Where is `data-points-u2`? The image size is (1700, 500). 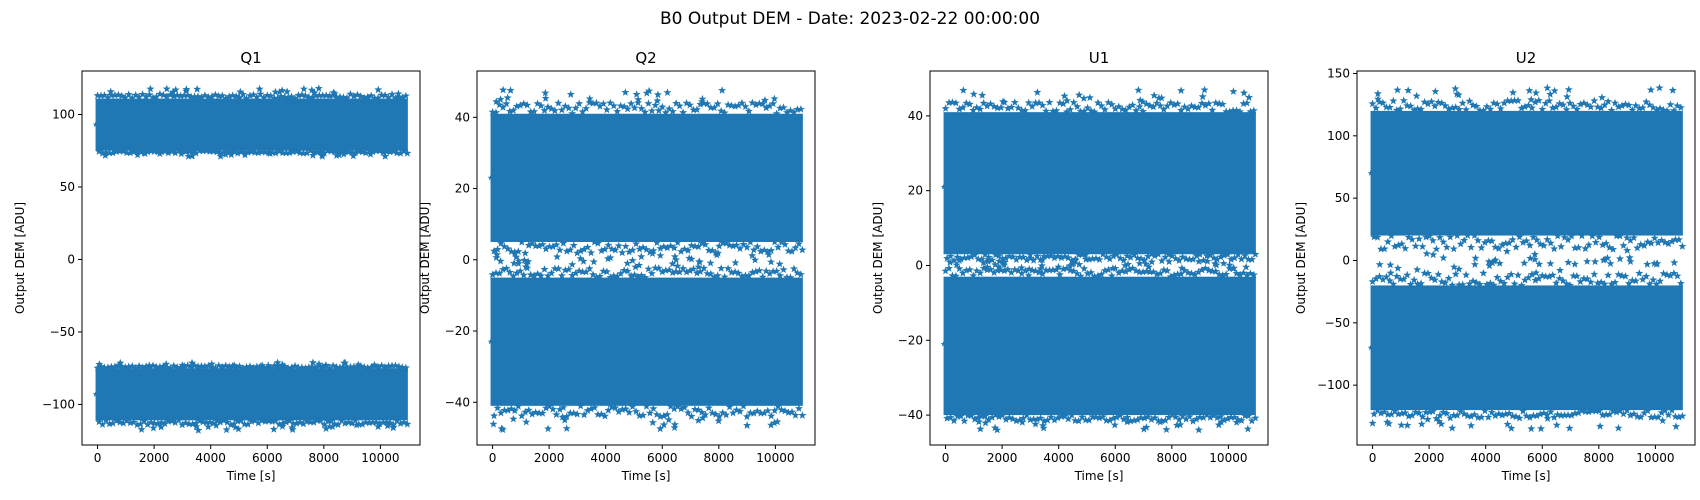
data-points-u2 is located at coordinates (1527, 258).